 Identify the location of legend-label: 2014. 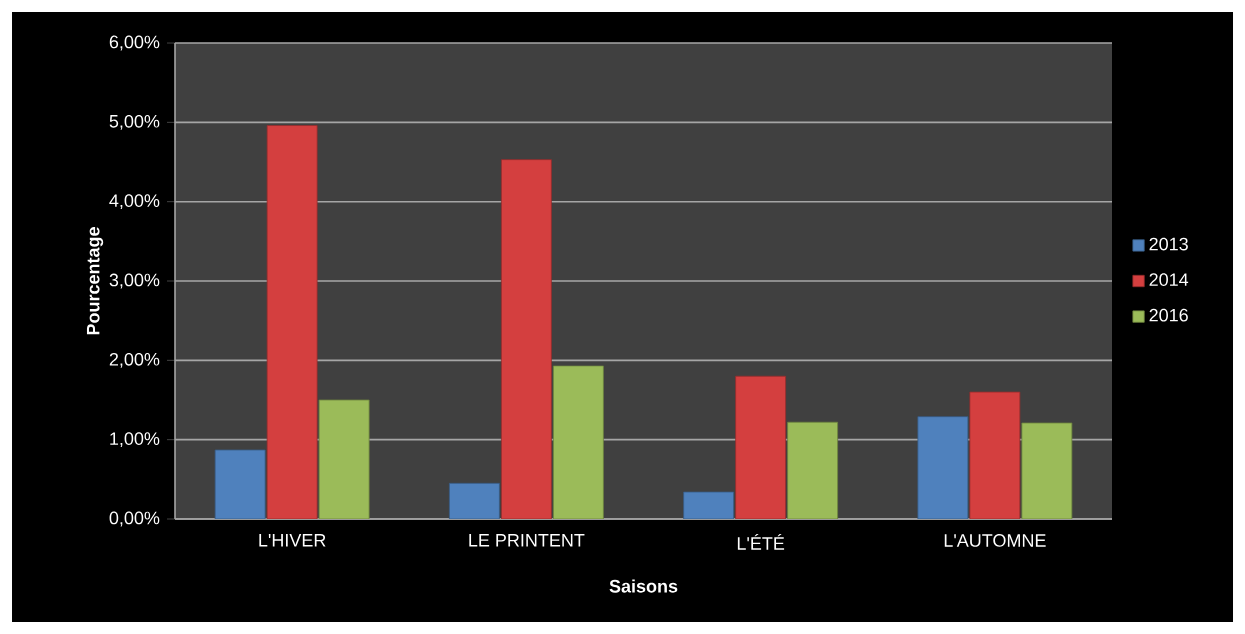
(1169, 279).